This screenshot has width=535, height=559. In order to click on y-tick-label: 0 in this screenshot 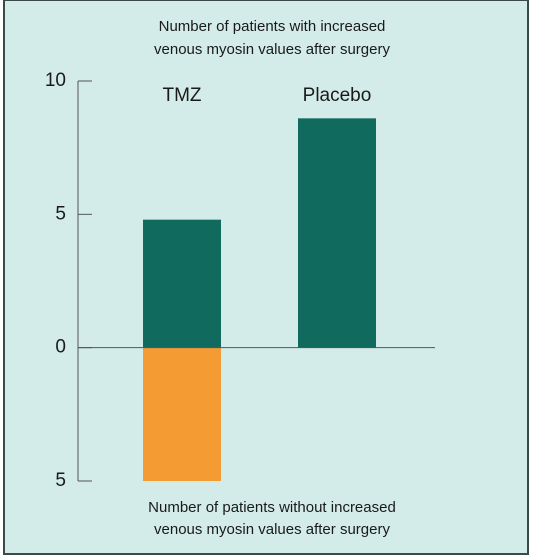, I will do `click(60, 347)`.